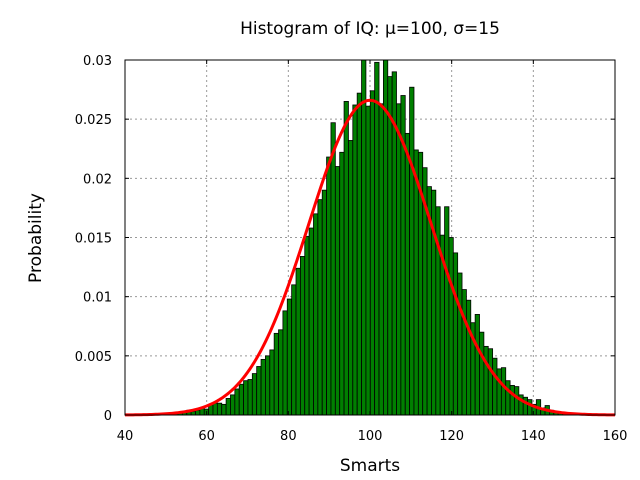 The height and width of the screenshot is (480, 640). Describe the element at coordinates (108, 416) in the screenshot. I see `y-tick-label: 0` at that location.